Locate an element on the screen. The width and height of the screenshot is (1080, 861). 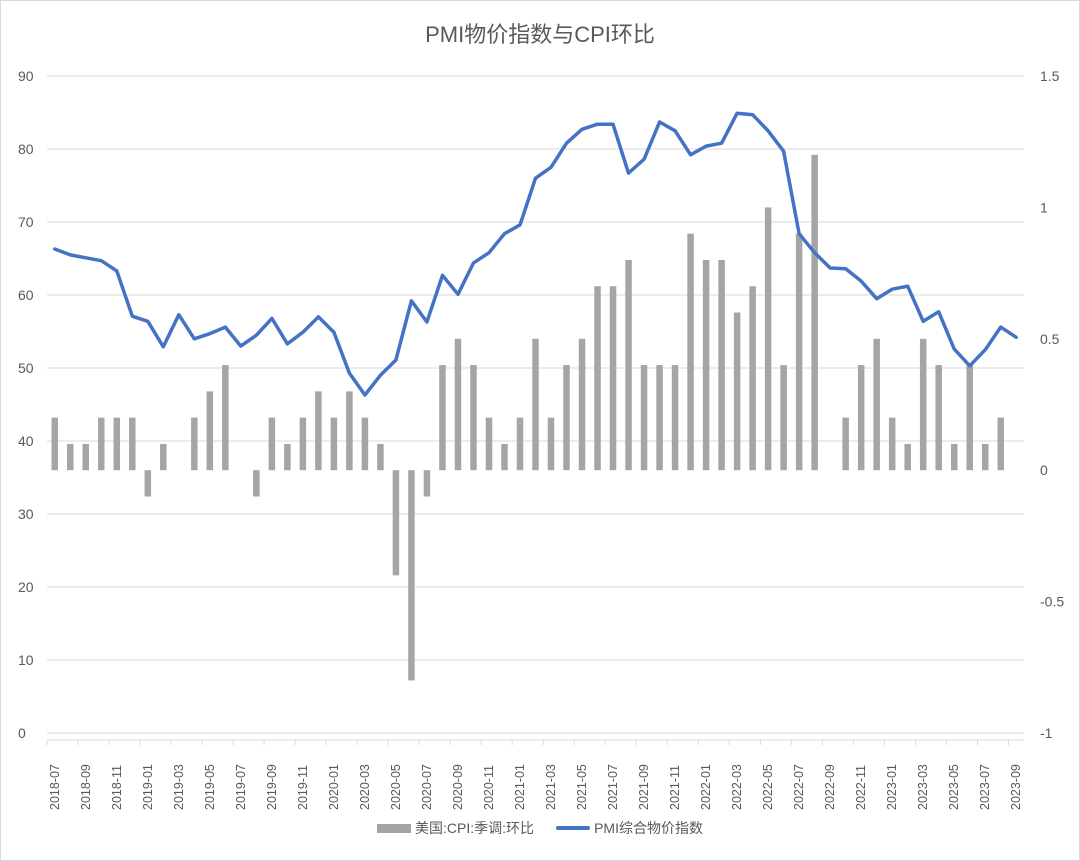
legend-label-pmi: PMI综合物价指数 is located at coordinates (648, 828).